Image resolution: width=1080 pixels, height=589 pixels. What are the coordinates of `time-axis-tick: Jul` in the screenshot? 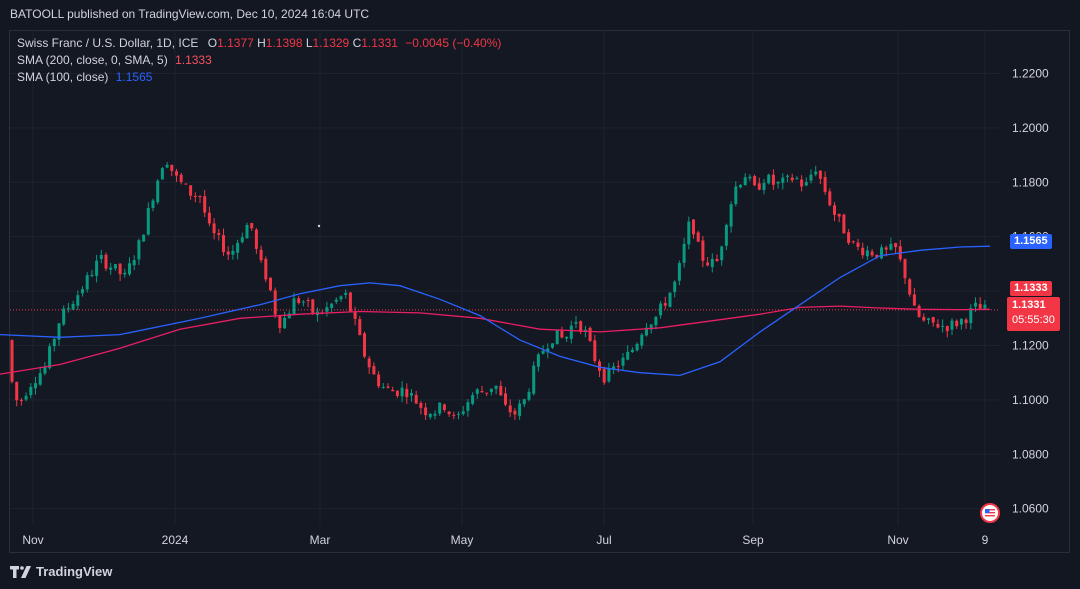 It's located at (603, 540).